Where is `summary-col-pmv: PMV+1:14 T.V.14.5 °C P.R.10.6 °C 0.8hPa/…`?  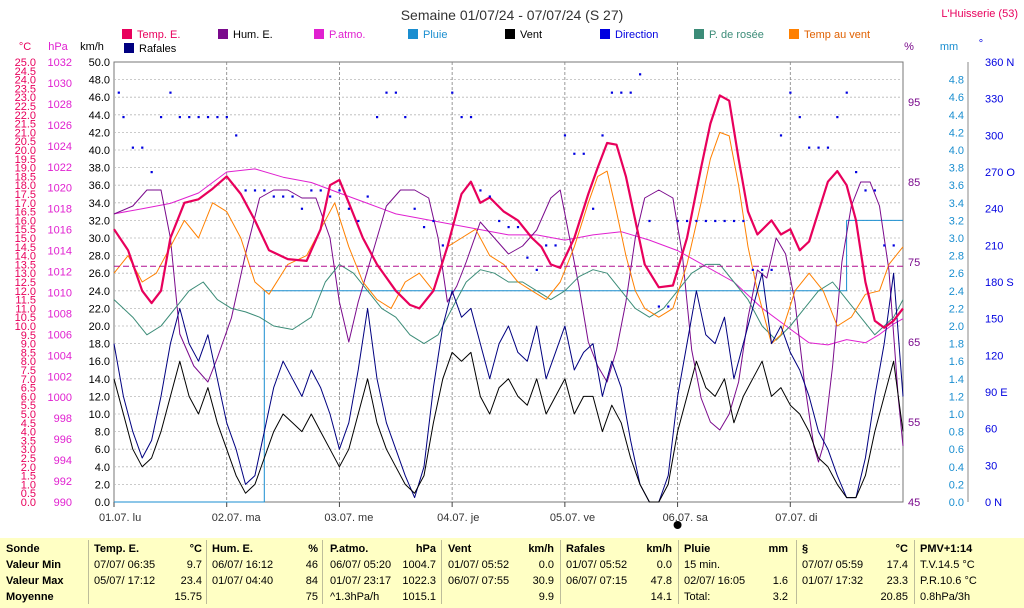 summary-col-pmv: PMV+1:14 T.V.14.5 °C P.R.10.6 °C 0.8hPa/… is located at coordinates (970, 573).